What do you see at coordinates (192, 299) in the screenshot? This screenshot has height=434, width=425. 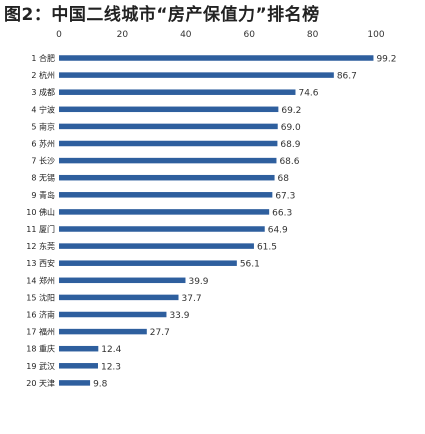 I see `data-label: 37.7` at bounding box center [192, 299].